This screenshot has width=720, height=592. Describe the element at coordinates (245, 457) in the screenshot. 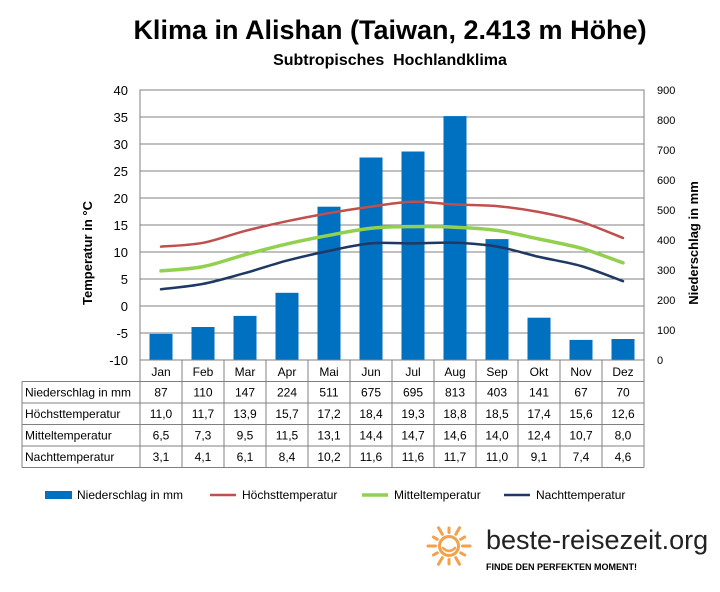

I see `table-cell: 6,1` at that location.